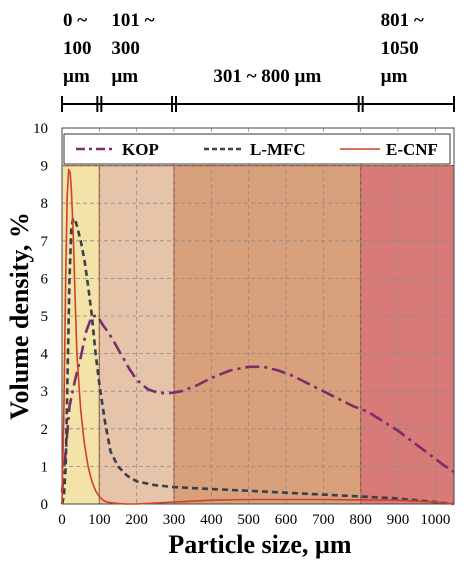  I want to click on x-tick-label: 800, so click(360, 520).